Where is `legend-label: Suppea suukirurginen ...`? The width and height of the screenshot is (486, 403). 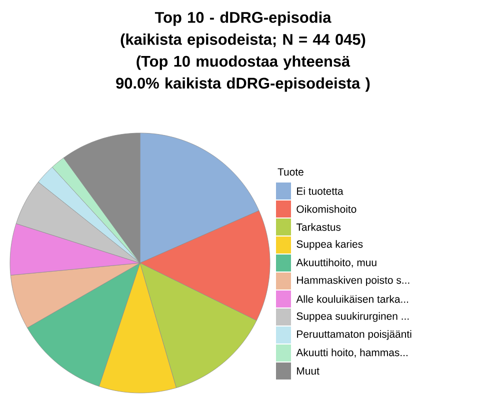
legend-label: Suppea suukirurginen ... is located at coordinates (352, 317).